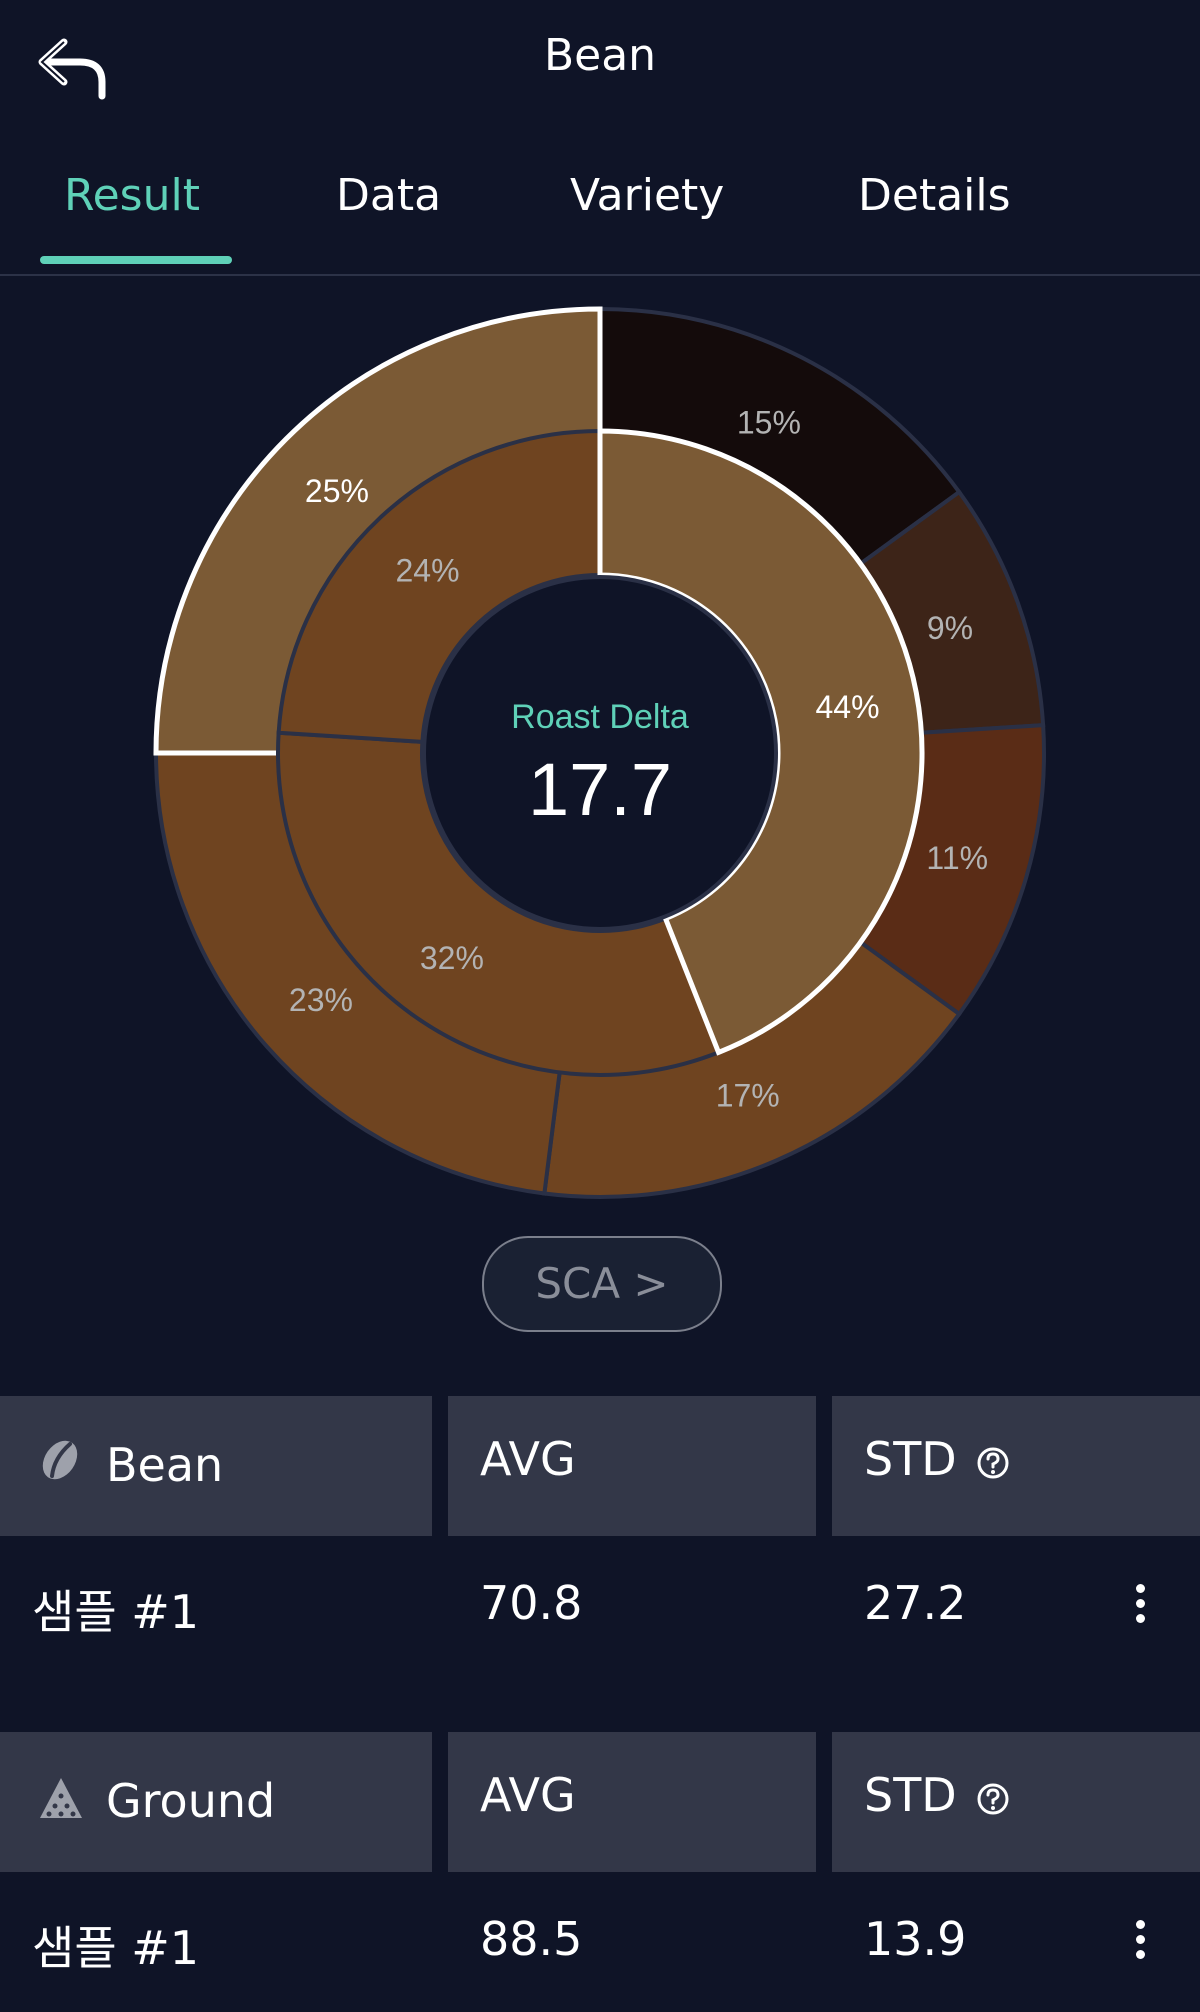 This screenshot has height=2012, width=1200. I want to click on outer-ring-percent-label: 9%, so click(950, 628).